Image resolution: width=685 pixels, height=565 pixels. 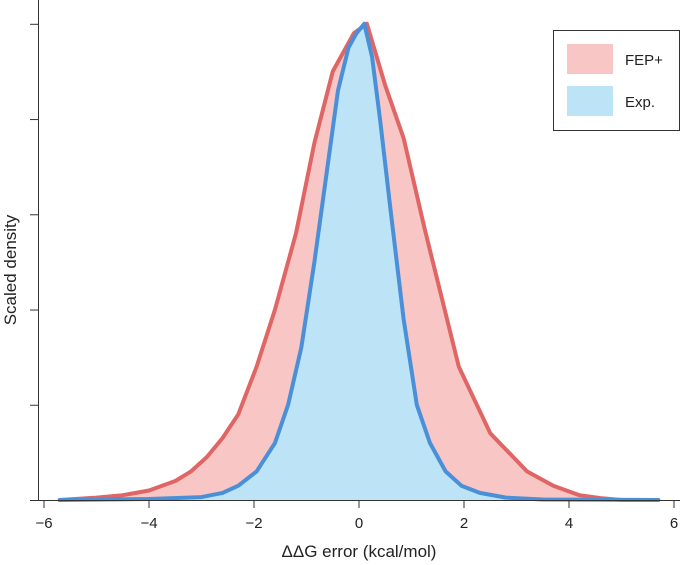 What do you see at coordinates (590, 101) in the screenshot?
I see `legend-swatch-exp` at bounding box center [590, 101].